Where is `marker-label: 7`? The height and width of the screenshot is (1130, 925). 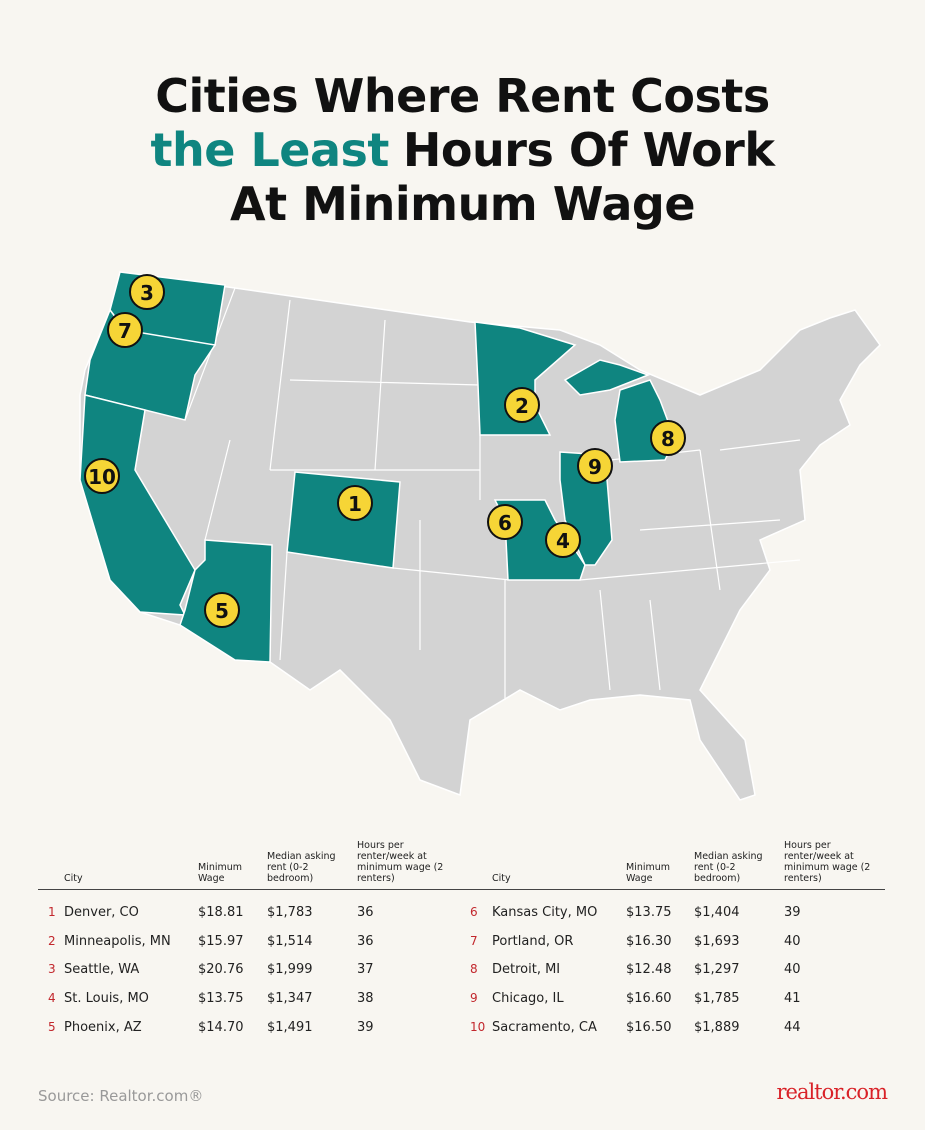
marker-label: 7 is located at coordinates (125, 331).